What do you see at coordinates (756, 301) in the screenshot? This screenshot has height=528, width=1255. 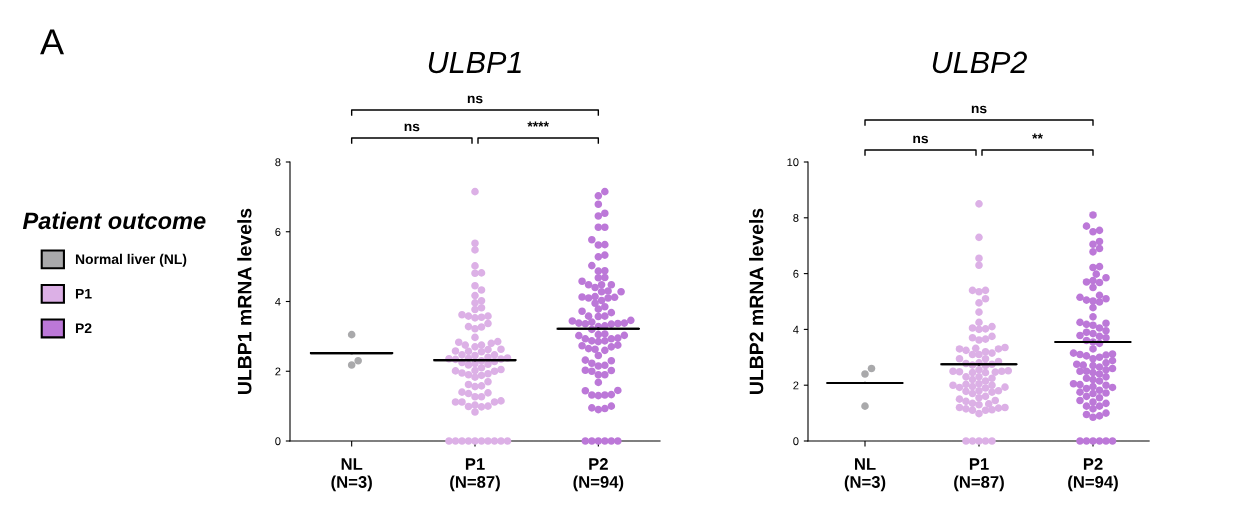 I see `y-axis-title: ULBP2 mRNA levels` at bounding box center [756, 301].